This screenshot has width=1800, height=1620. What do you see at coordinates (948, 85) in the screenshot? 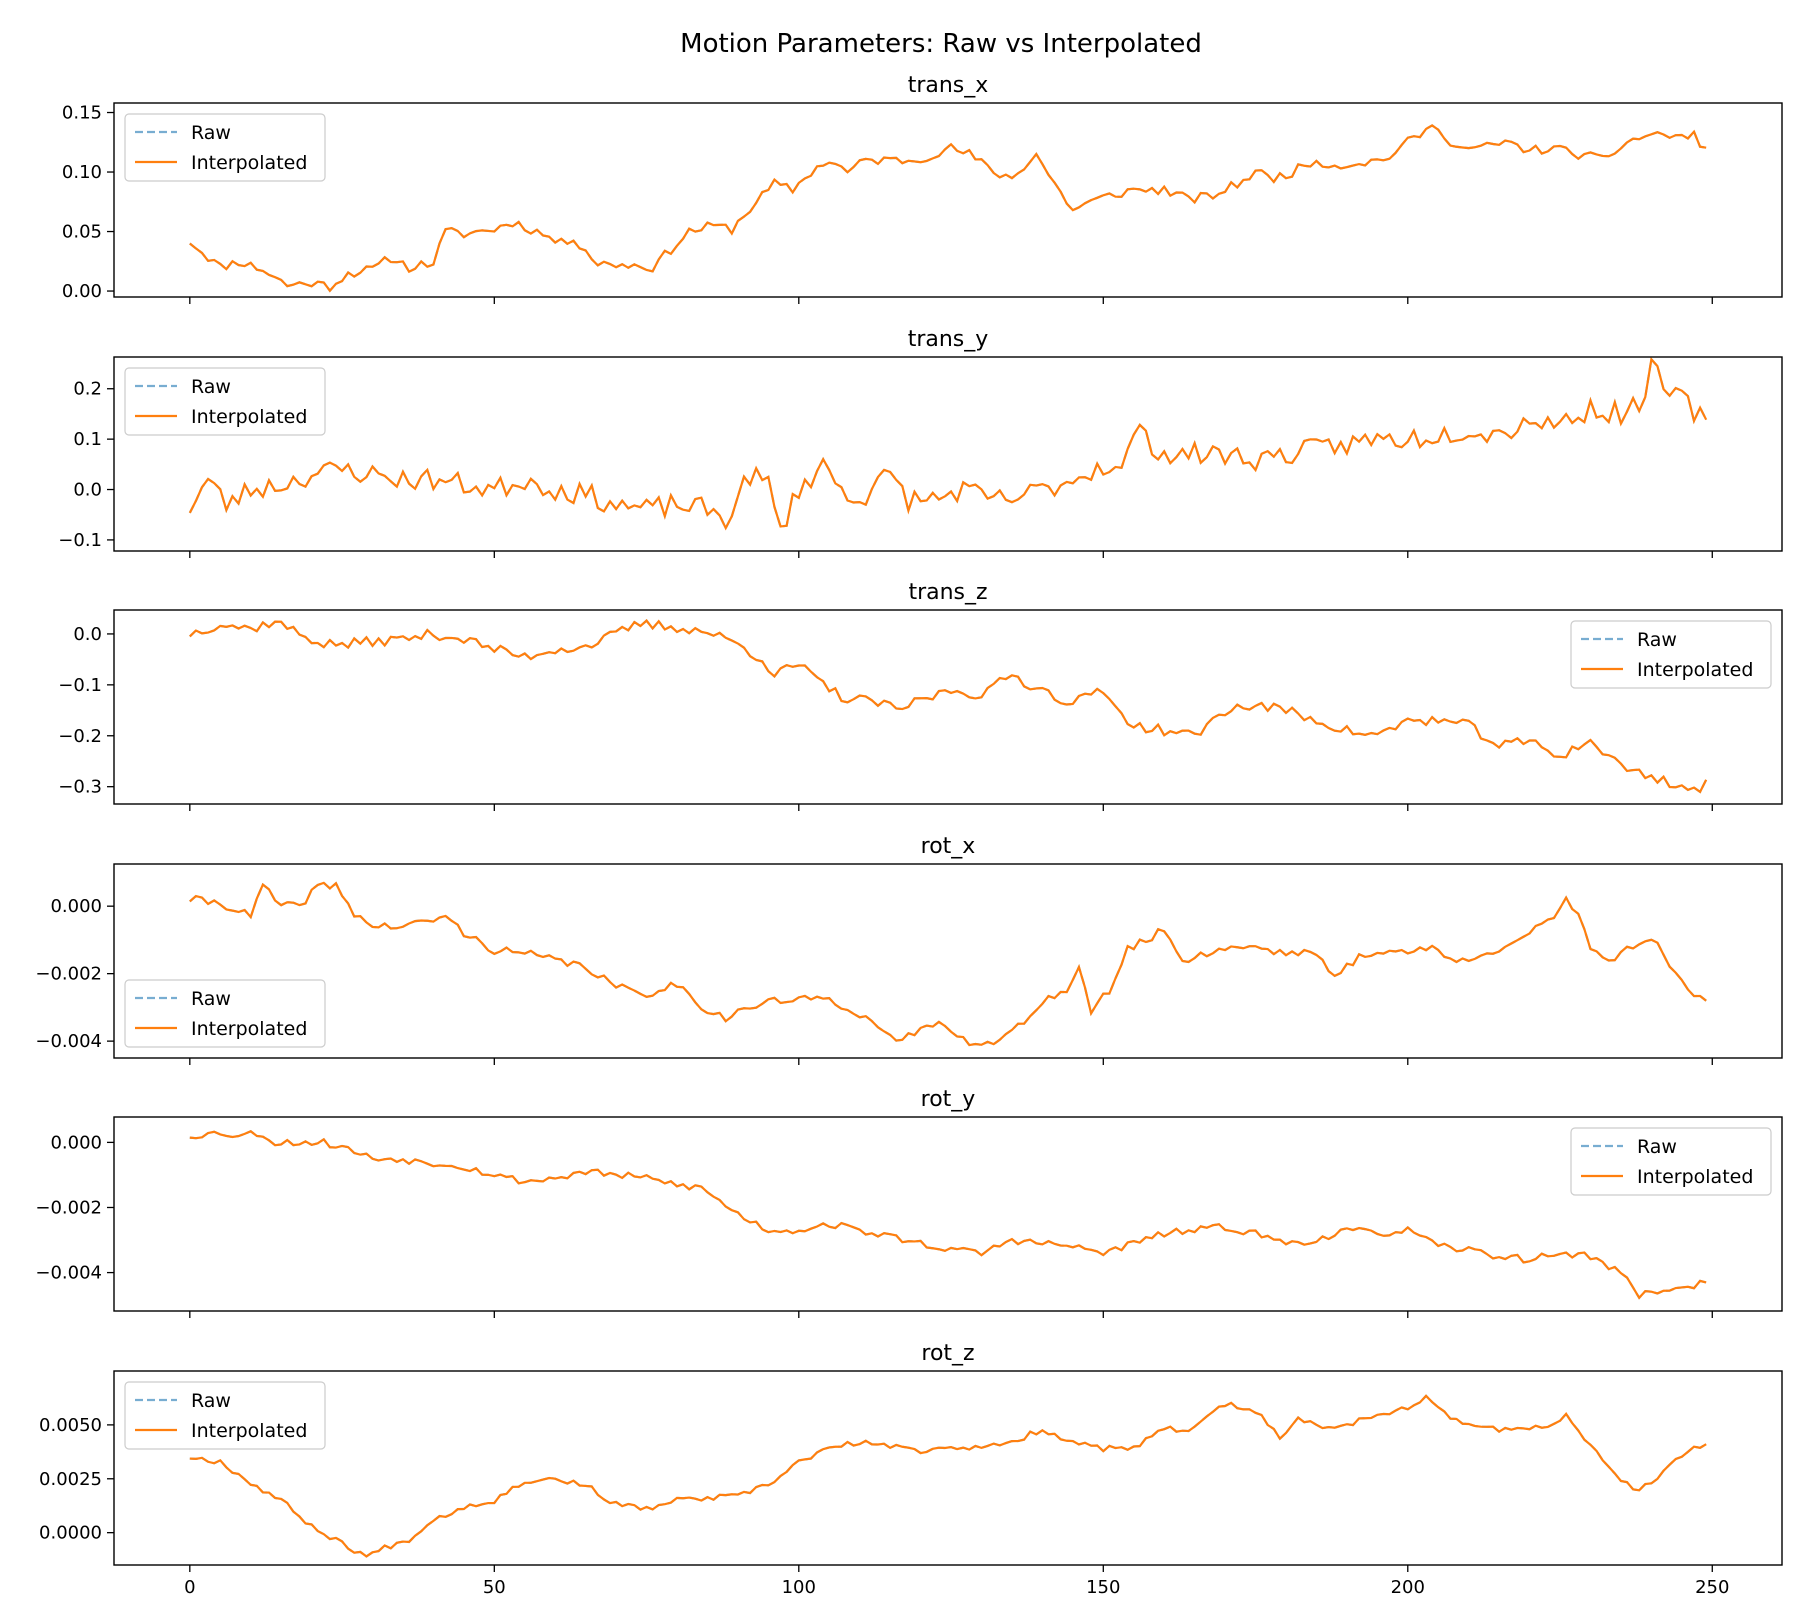
I see `subplot-title: trans_x` at bounding box center [948, 85].